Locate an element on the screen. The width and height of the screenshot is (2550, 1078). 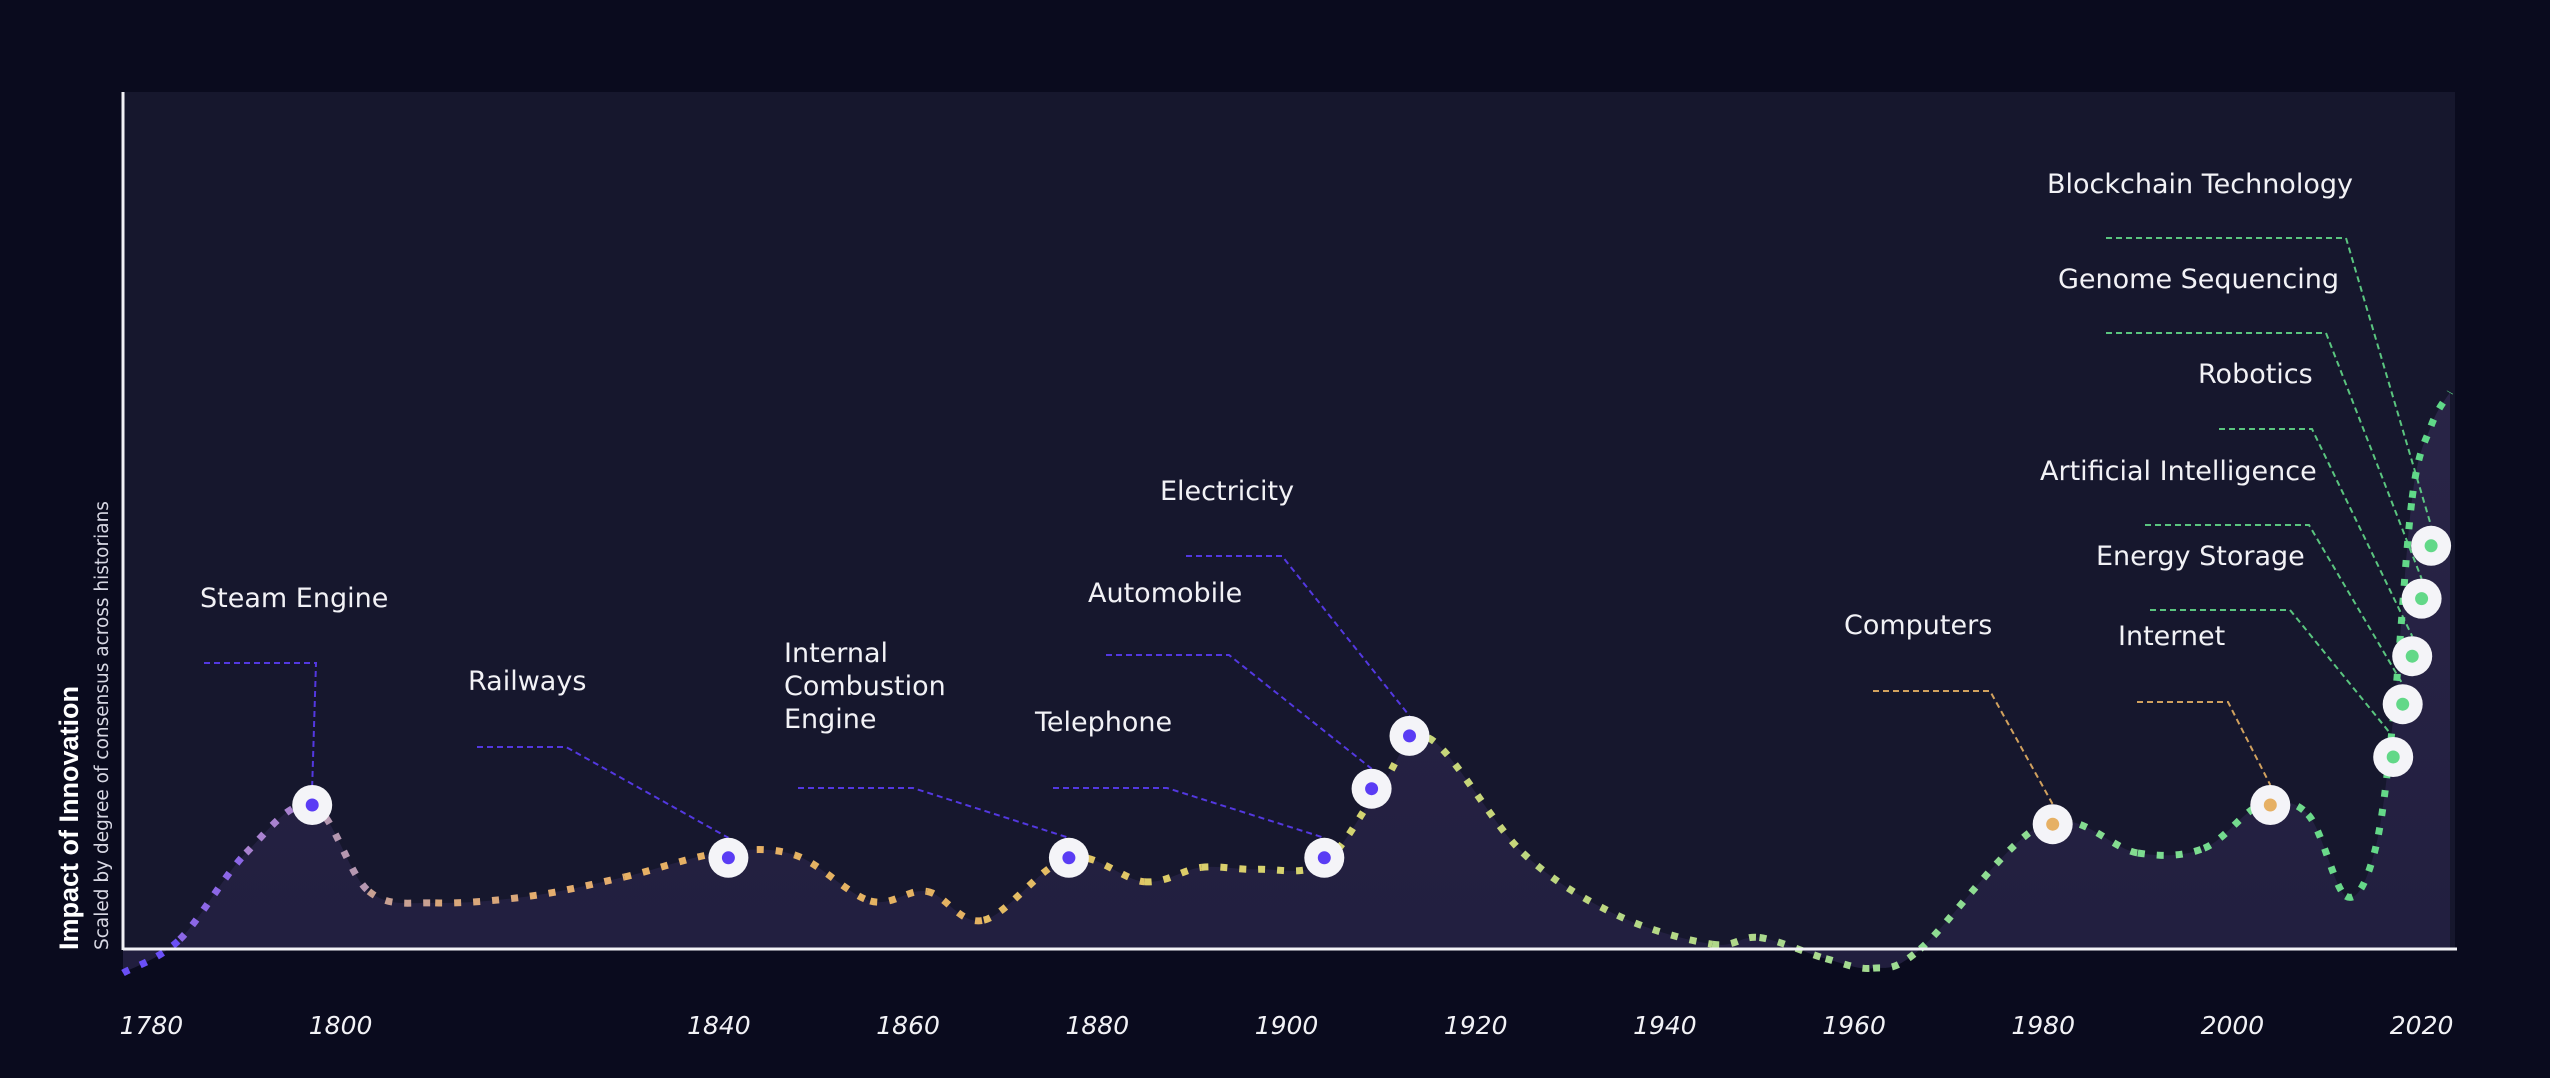
leader-automobile is located at coordinates (1239, 712).